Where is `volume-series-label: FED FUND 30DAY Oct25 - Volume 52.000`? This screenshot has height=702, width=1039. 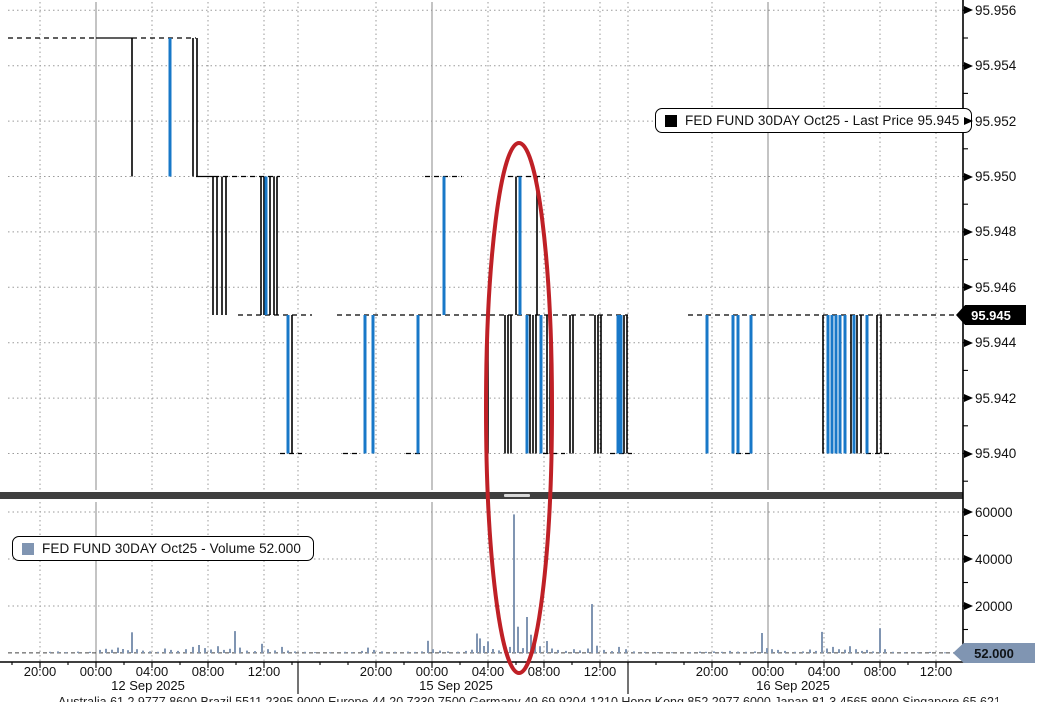 volume-series-label: FED FUND 30DAY Oct25 - Volume 52.000 is located at coordinates (171, 548).